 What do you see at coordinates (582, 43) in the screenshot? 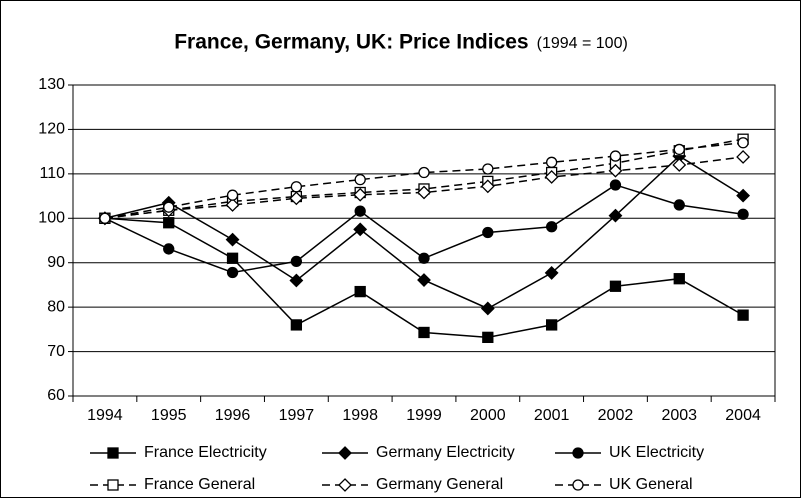
I see `chart-subtitle: (1994 = 100)` at bounding box center [582, 43].